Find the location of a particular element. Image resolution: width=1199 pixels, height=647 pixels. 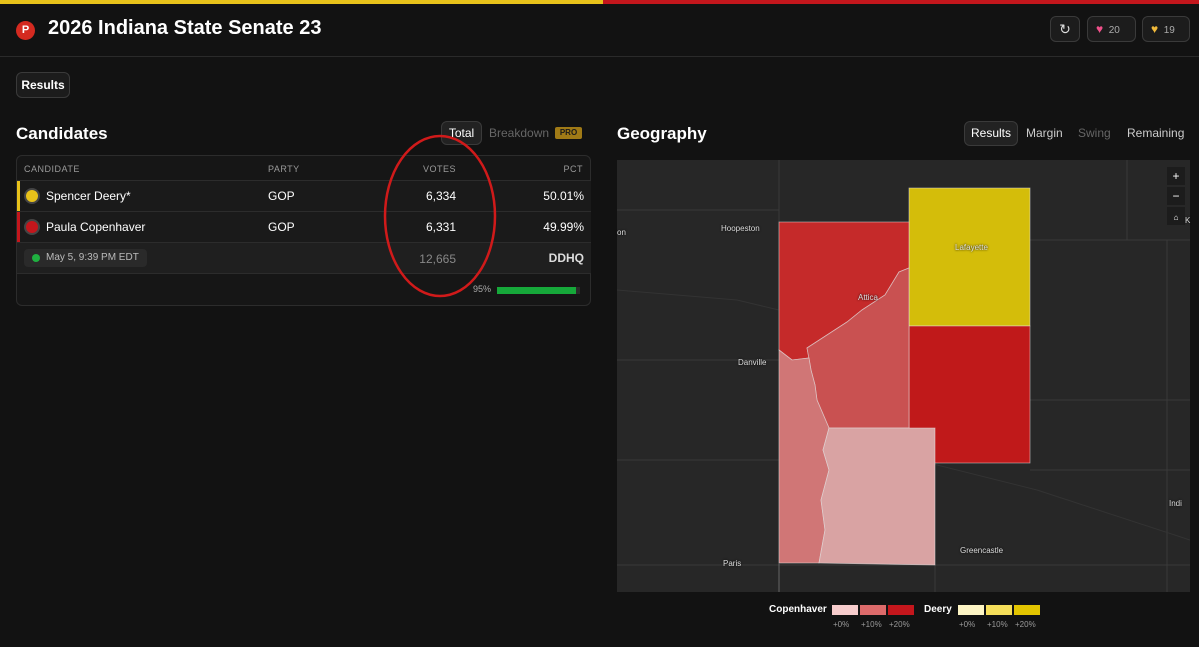

progress-left is located at coordinates (301, 2).